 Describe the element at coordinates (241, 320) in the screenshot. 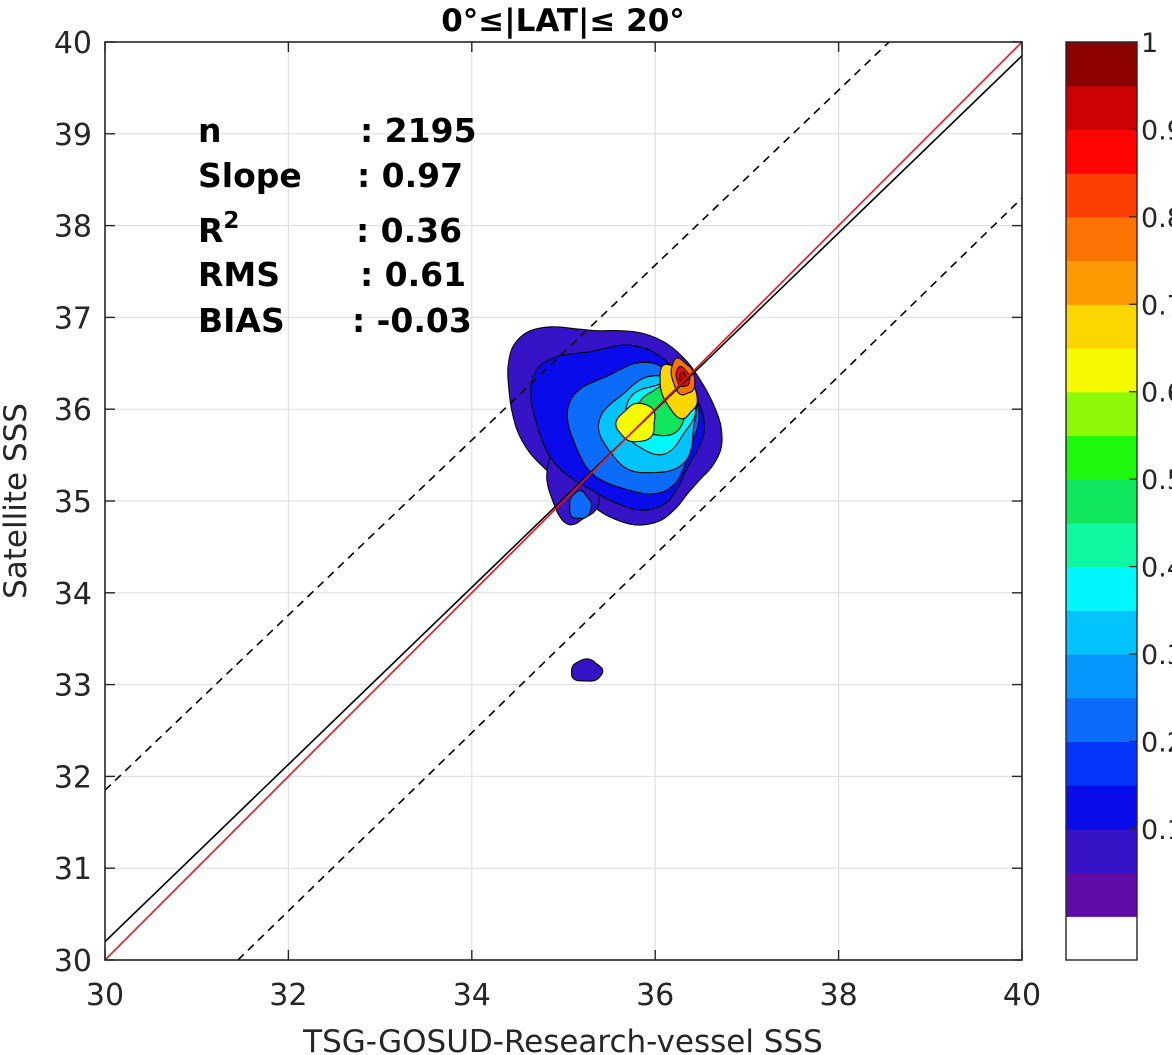

I see `stat-label: BIAS` at that location.